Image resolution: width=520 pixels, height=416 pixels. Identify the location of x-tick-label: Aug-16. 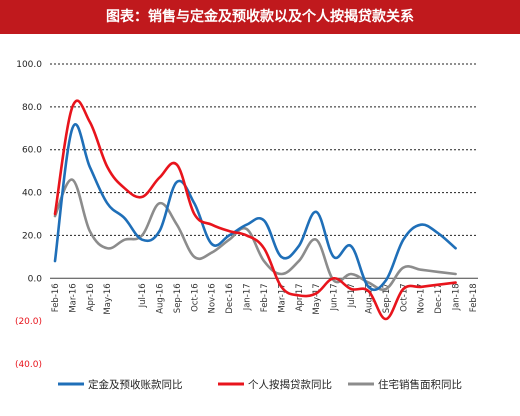
(161, 298).